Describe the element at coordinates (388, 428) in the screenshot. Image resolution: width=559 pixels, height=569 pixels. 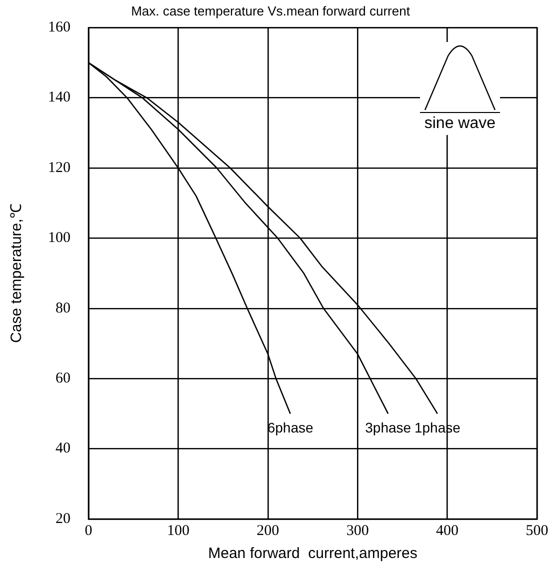
I see `series-label: 3phase` at that location.